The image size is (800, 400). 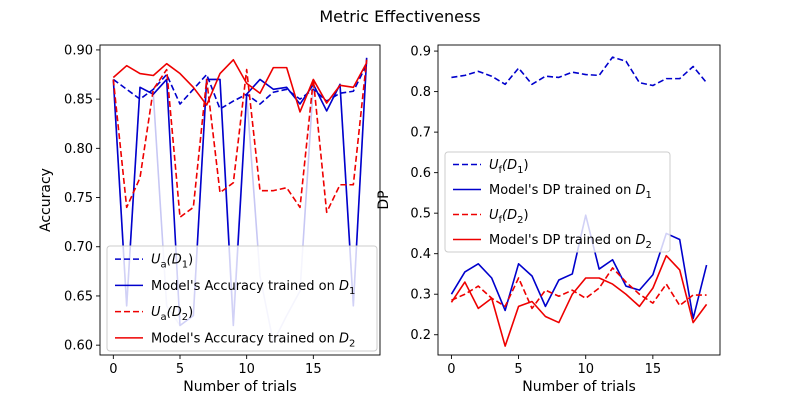 I want to click on legend-item: Model's DP trained on D2, so click(x=552, y=242).